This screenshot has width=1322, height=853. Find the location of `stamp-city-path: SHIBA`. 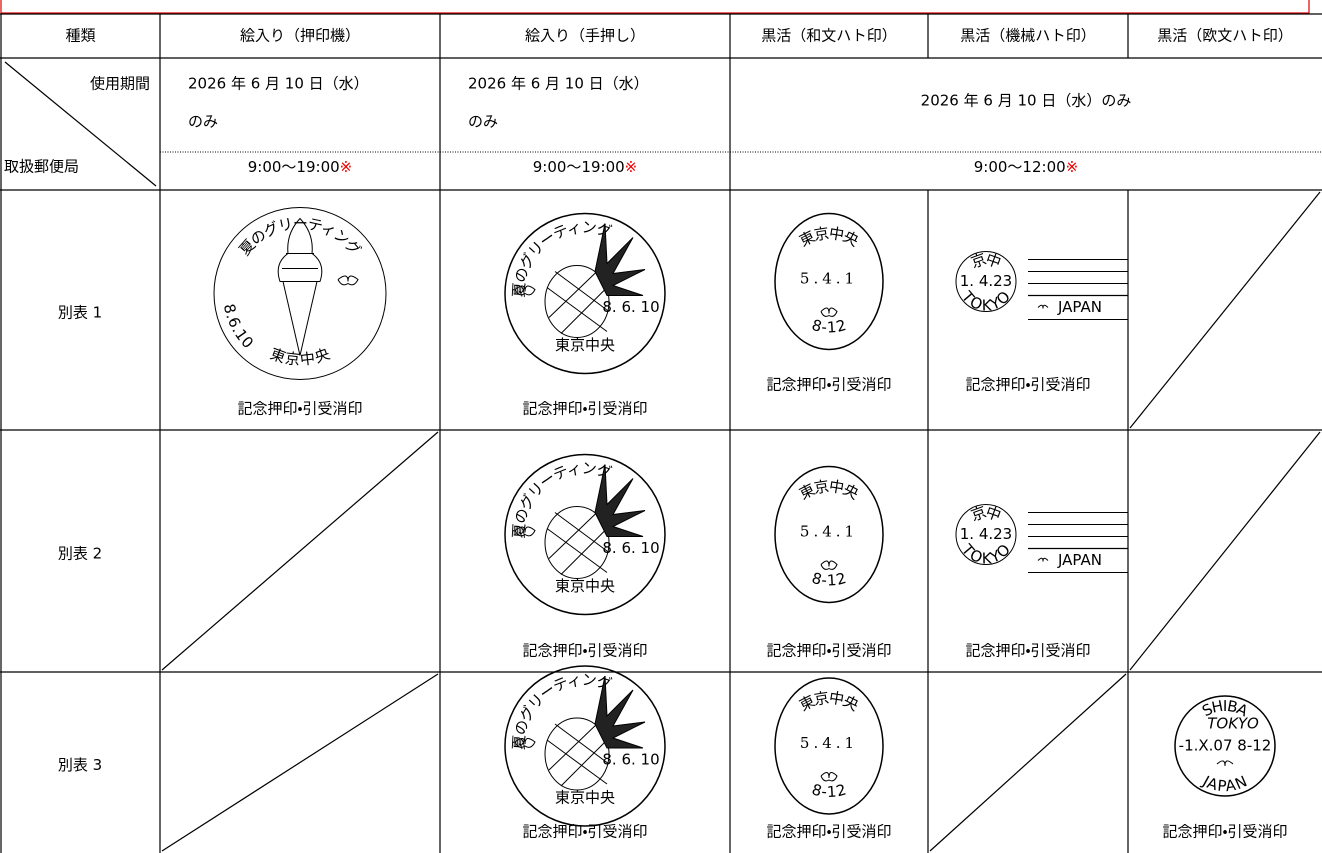

stamp-city-path: SHIBA is located at coordinates (1225, 708).